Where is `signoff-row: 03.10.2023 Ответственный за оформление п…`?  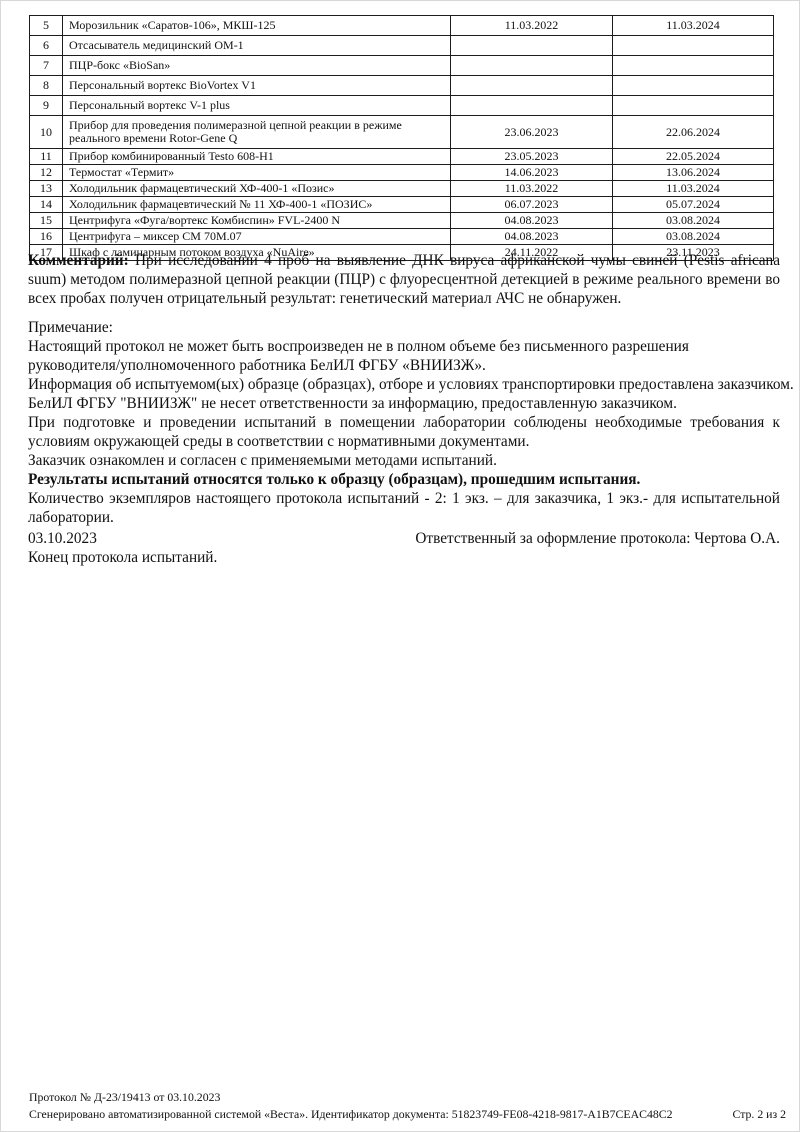 signoff-row: 03.10.2023 Ответственный за оформление п… is located at coordinates (404, 538).